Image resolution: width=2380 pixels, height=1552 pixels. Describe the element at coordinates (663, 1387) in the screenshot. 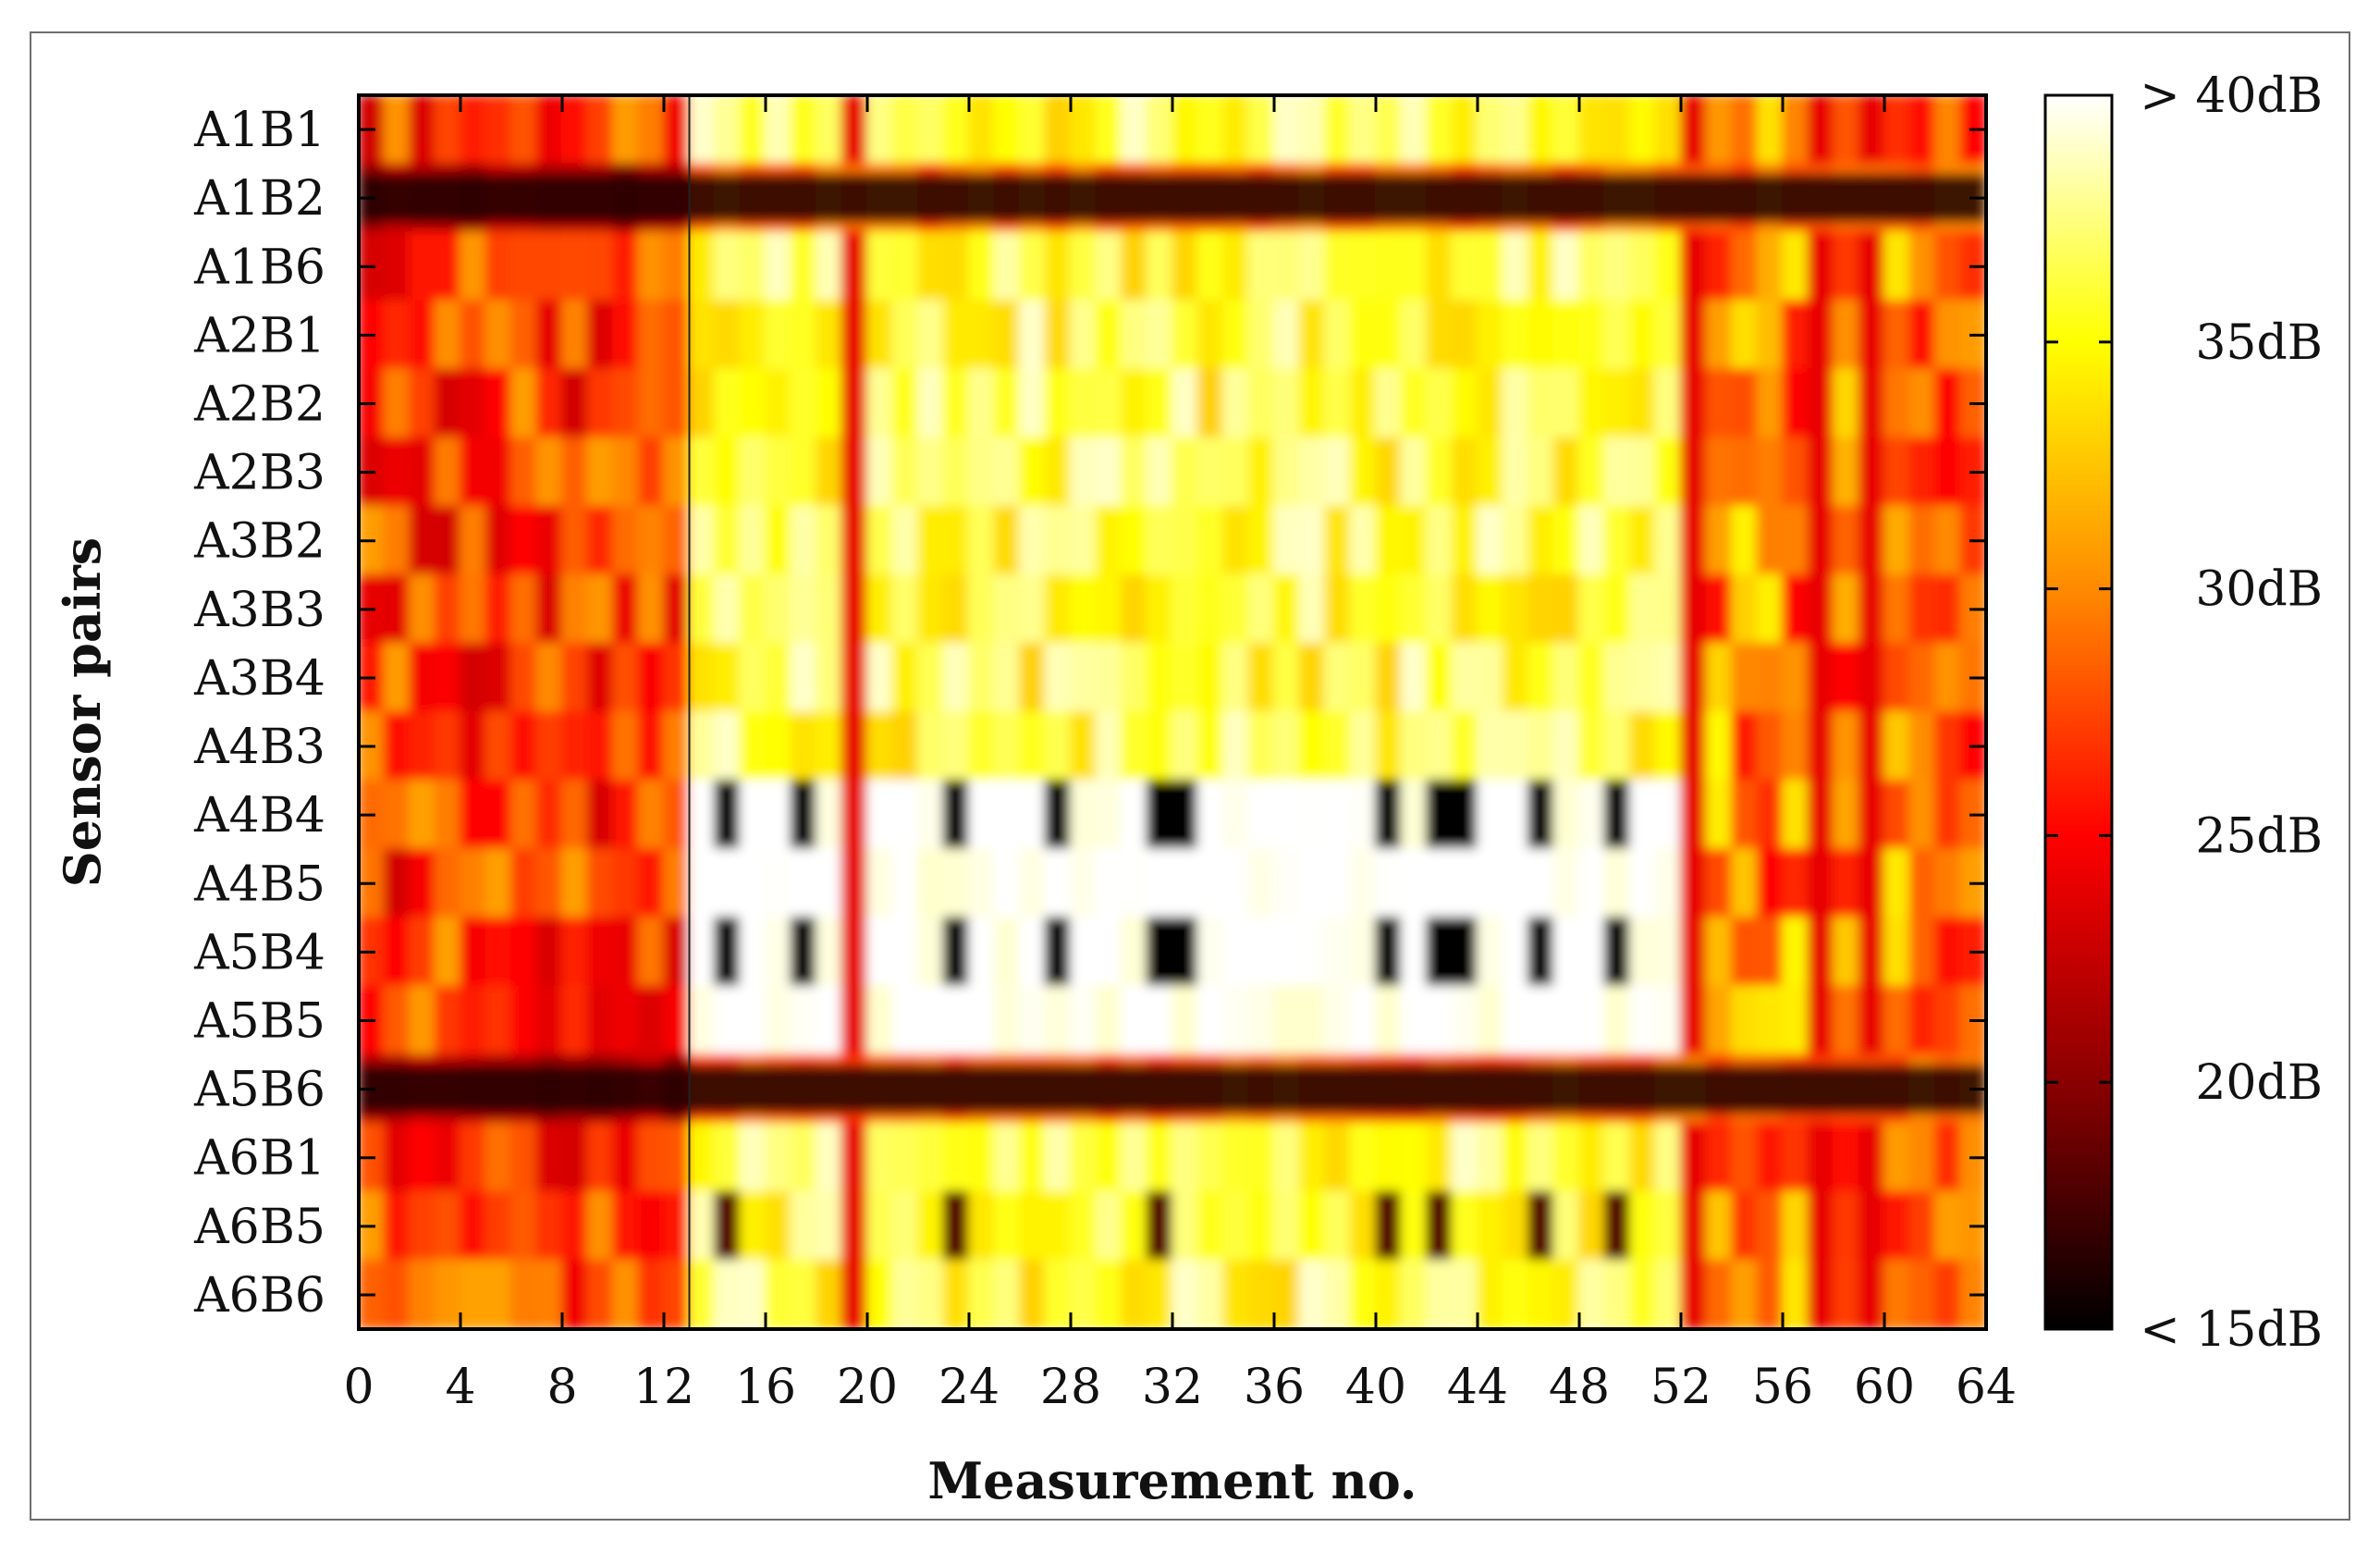

I see `x-tick-label: 12` at that location.